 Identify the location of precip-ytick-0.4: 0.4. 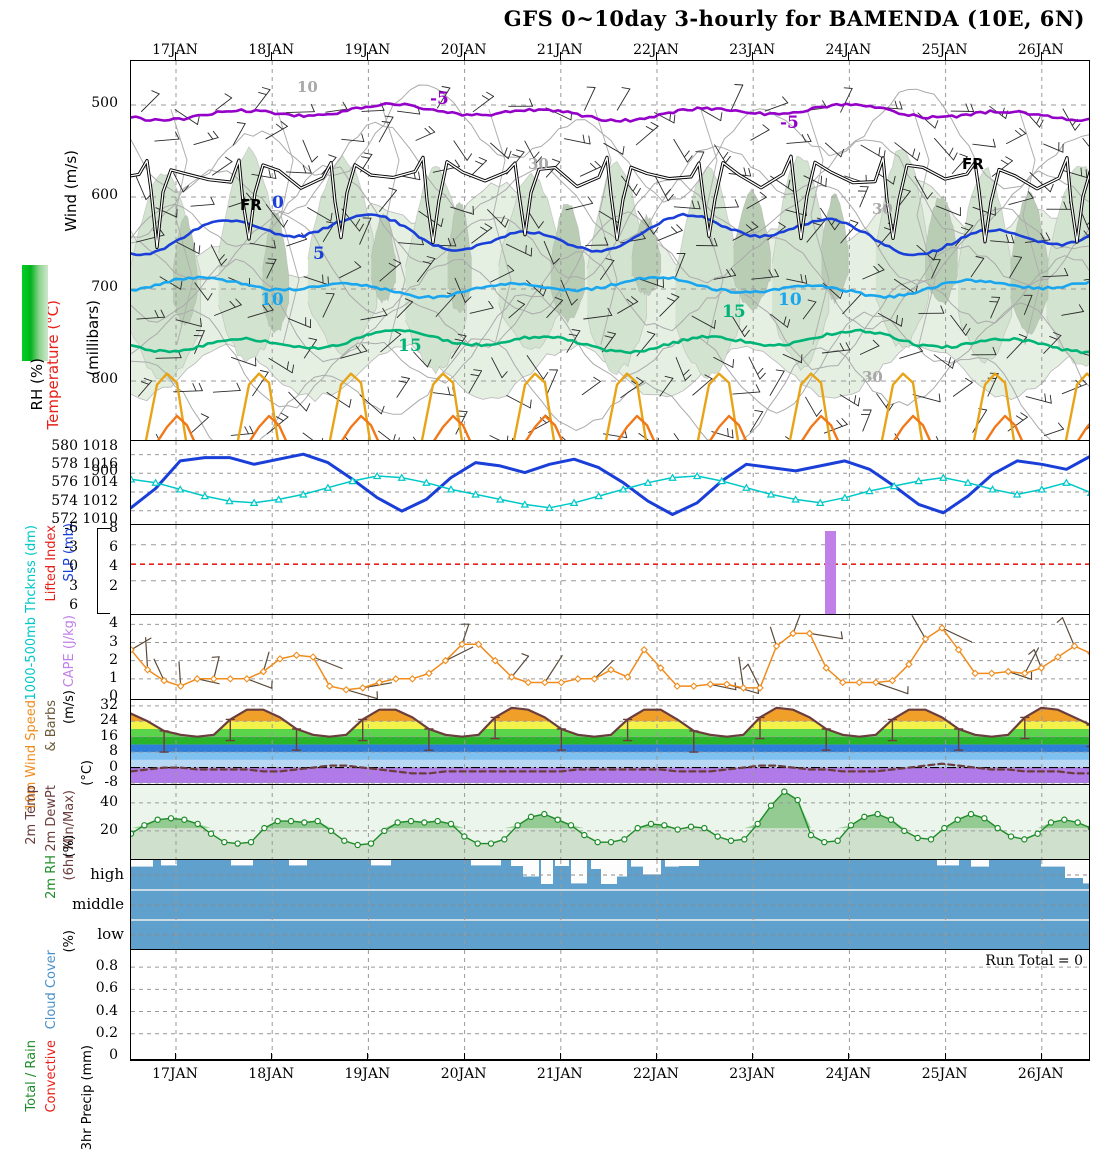
(106, 1010).